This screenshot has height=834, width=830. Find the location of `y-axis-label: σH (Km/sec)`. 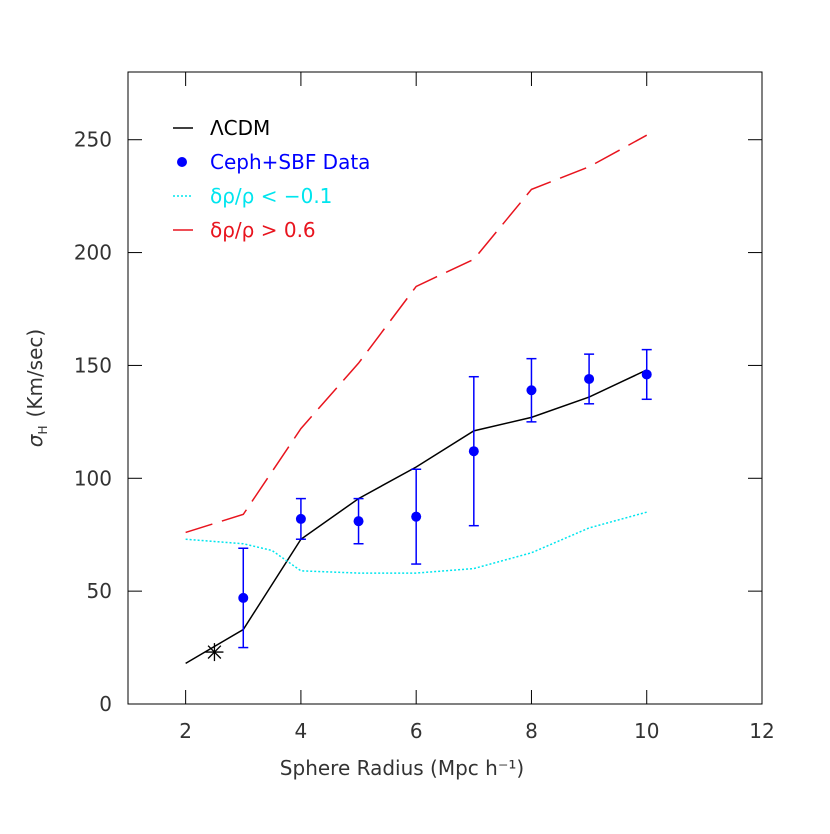

y-axis-label: σH (Km/sec) is located at coordinates (36, 388).